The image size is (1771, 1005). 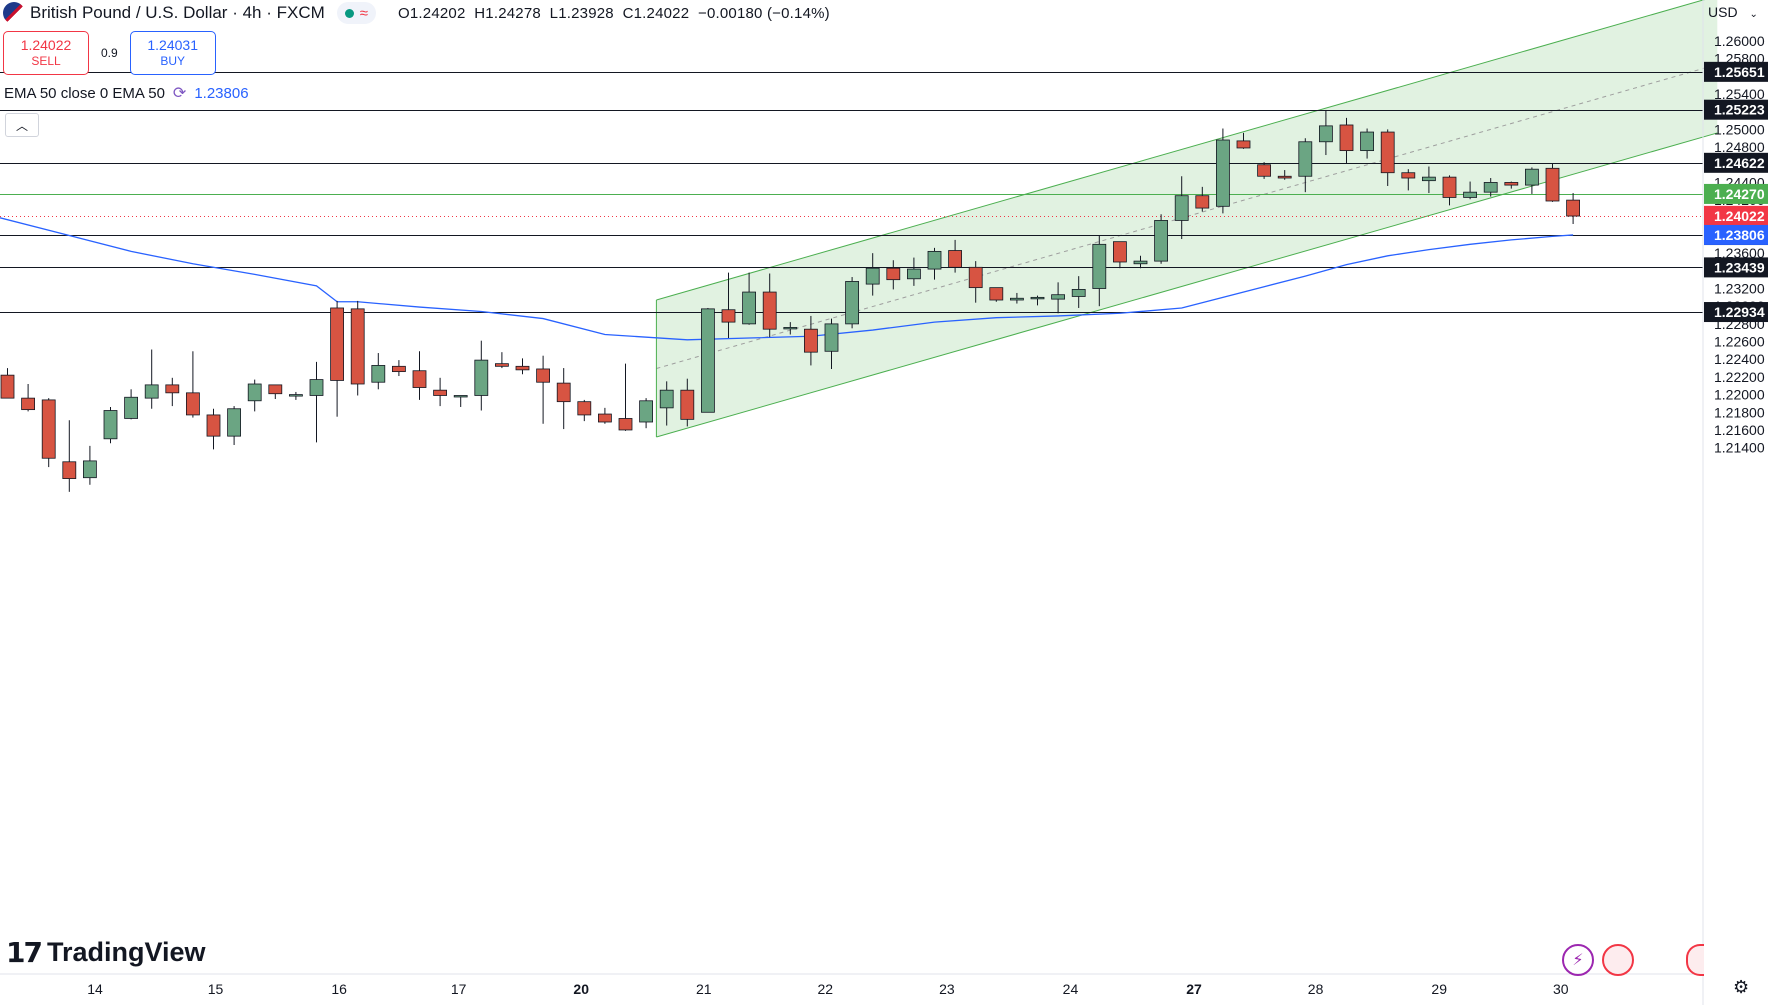 I want to click on currency-label: USD, so click(x=1723, y=12).